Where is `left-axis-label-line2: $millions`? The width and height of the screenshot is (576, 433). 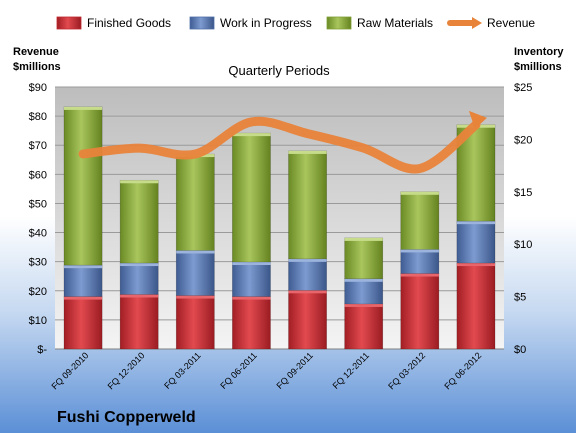 left-axis-label-line2: $millions is located at coordinates (37, 67).